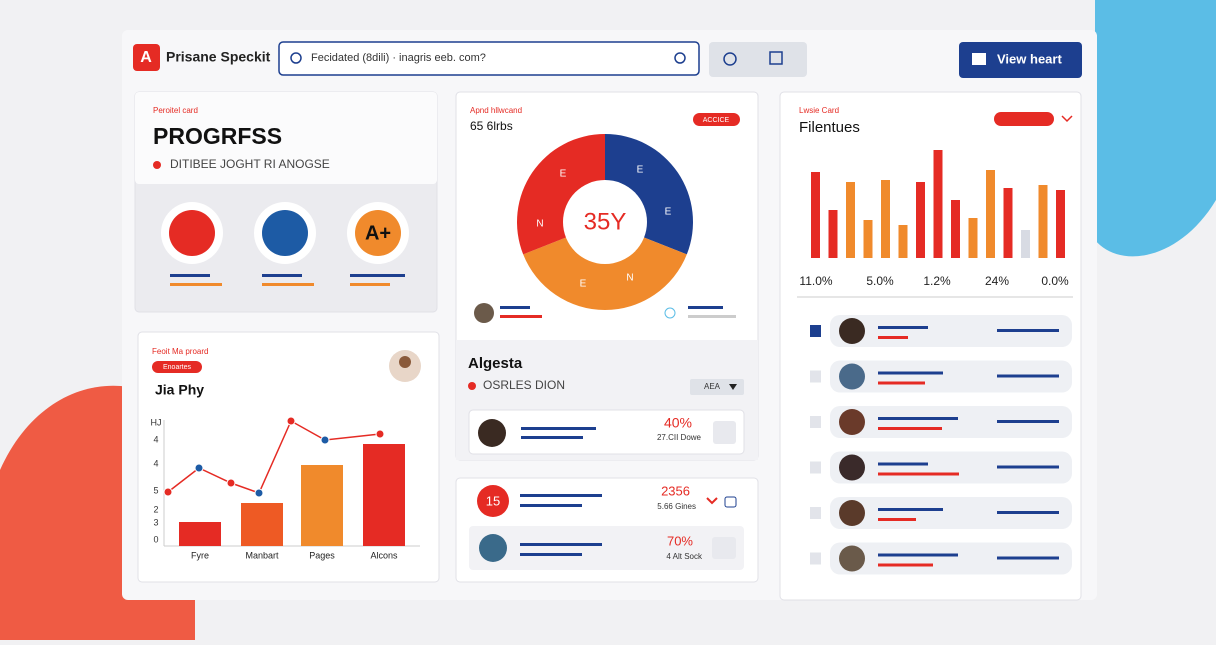 The height and width of the screenshot is (645, 1216). Describe the element at coordinates (489, 58) in the screenshot. I see `search-box` at that location.